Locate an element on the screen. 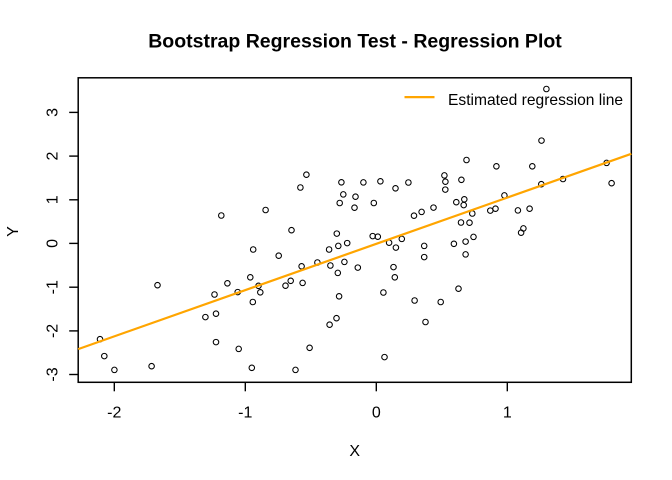  svg-text: -3 is located at coordinates (52, 374).